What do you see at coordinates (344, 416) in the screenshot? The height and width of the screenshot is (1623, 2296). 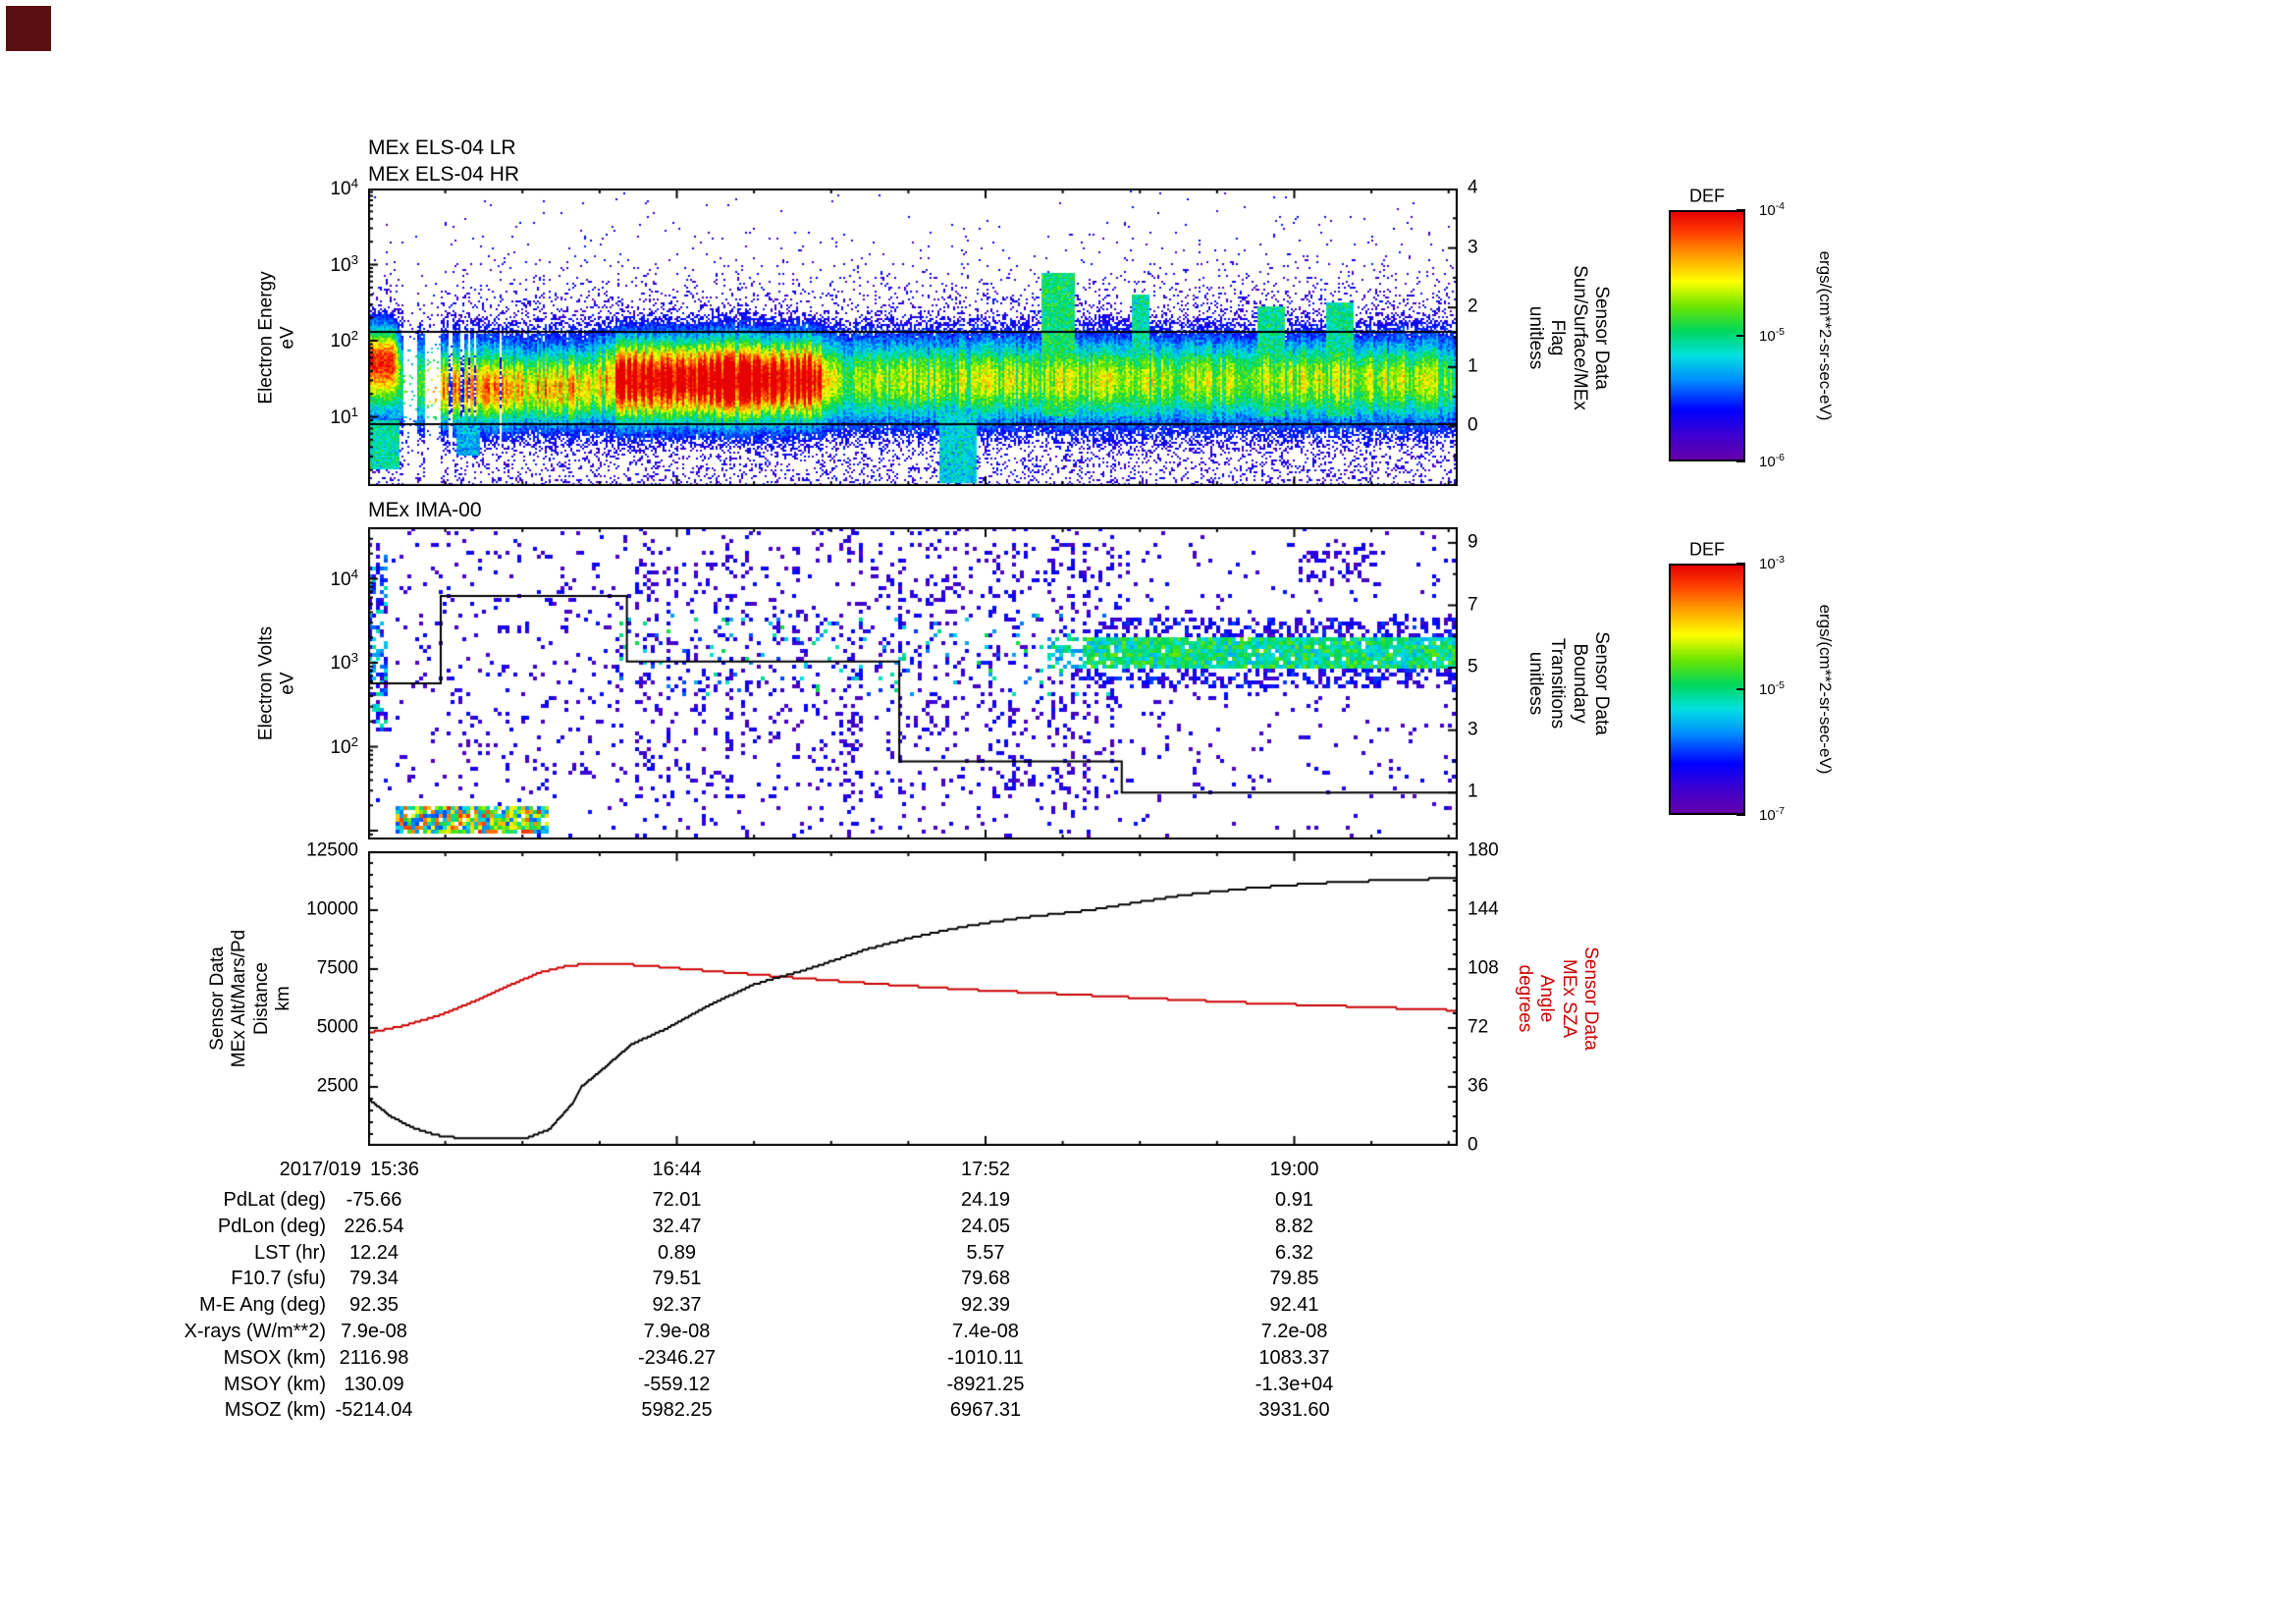 I see `els-ytick-label: 10¹` at bounding box center [344, 416].